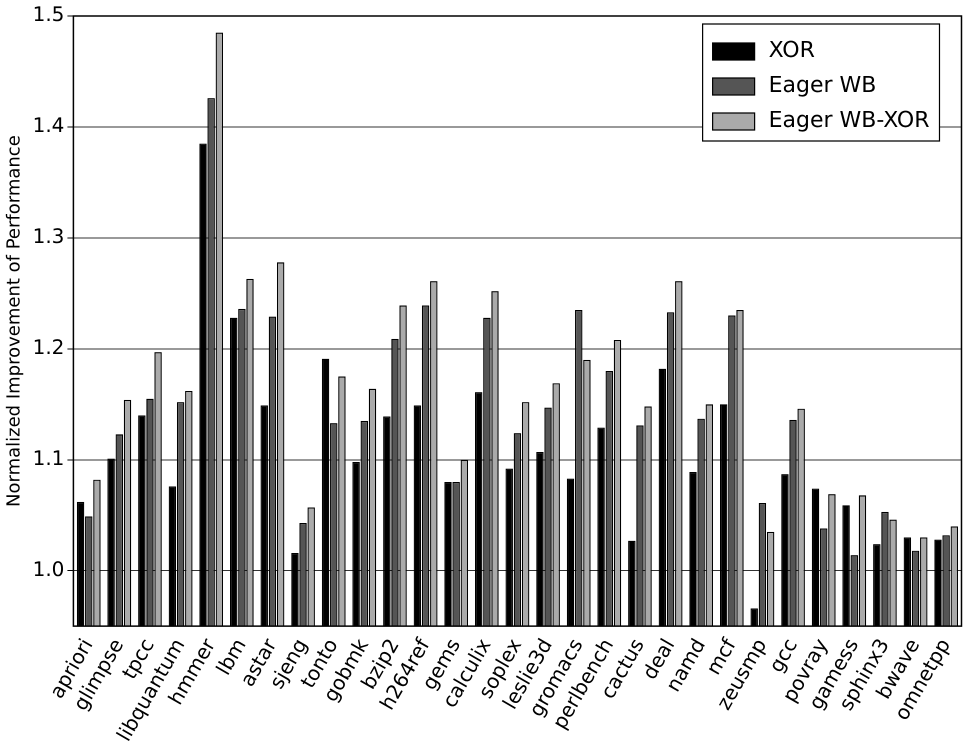 The width and height of the screenshot is (970, 749). What do you see at coordinates (849, 121) in the screenshot?
I see `legend-label: Eager WB-XOR` at bounding box center [849, 121].